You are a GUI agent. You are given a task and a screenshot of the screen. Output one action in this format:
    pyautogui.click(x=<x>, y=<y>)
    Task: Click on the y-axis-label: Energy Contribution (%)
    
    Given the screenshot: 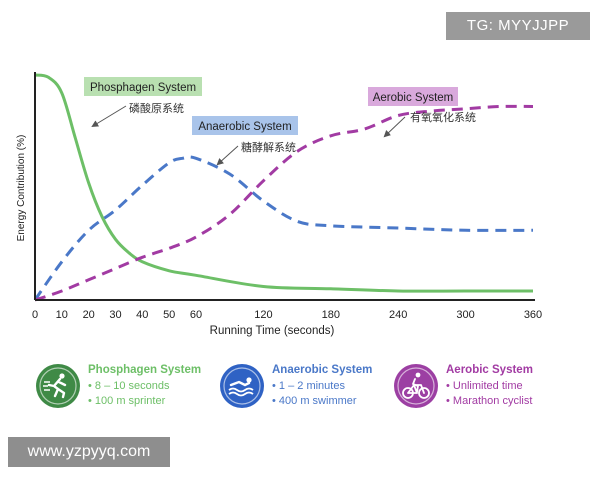 What is the action you would take?
    pyautogui.click(x=21, y=188)
    